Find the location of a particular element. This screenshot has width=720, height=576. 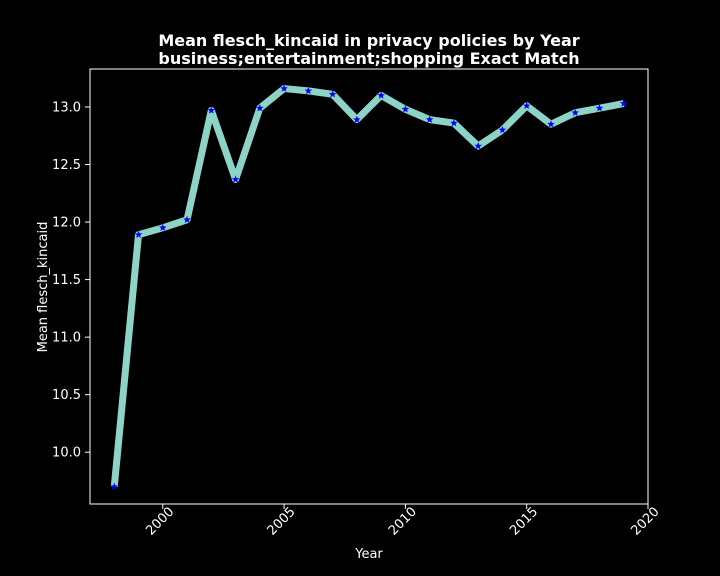

y-axis-label: Mean flesch_kincaid is located at coordinates (43, 287).